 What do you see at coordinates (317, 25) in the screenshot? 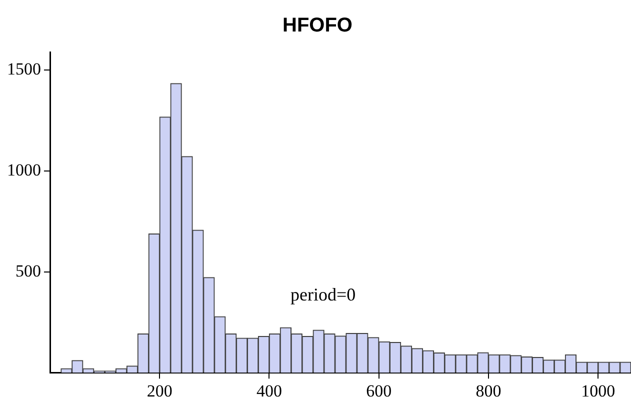
I see `chart-title: HFOFO` at bounding box center [317, 25].